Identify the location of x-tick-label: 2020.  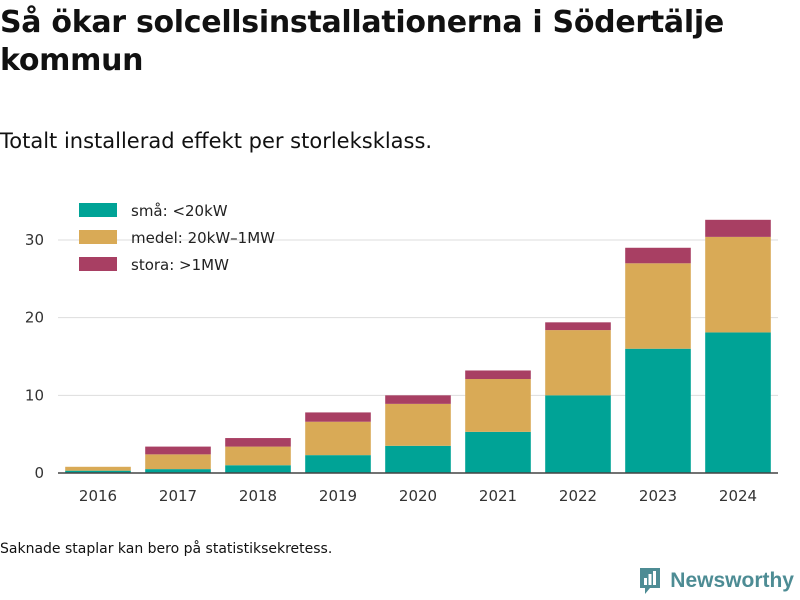
(418, 496).